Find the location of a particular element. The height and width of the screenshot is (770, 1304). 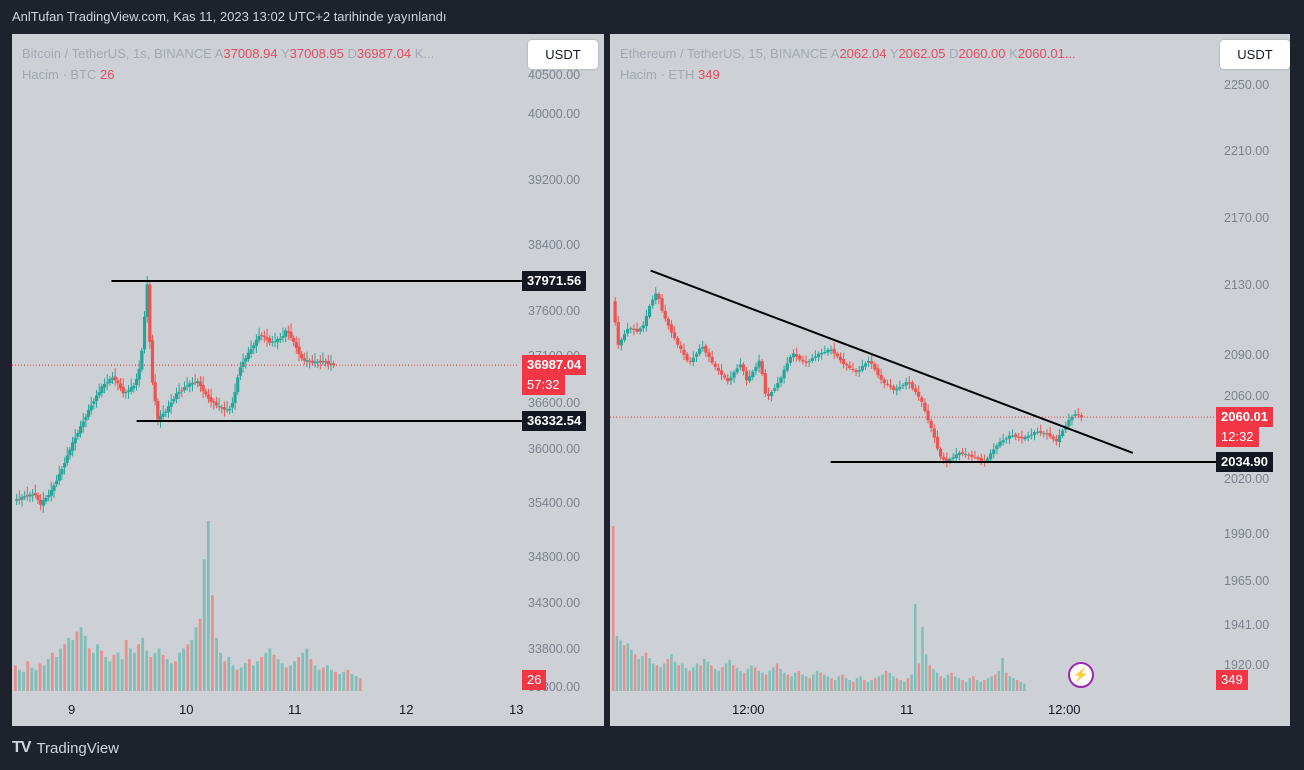

btc-currency-button: USDT is located at coordinates (563, 54).